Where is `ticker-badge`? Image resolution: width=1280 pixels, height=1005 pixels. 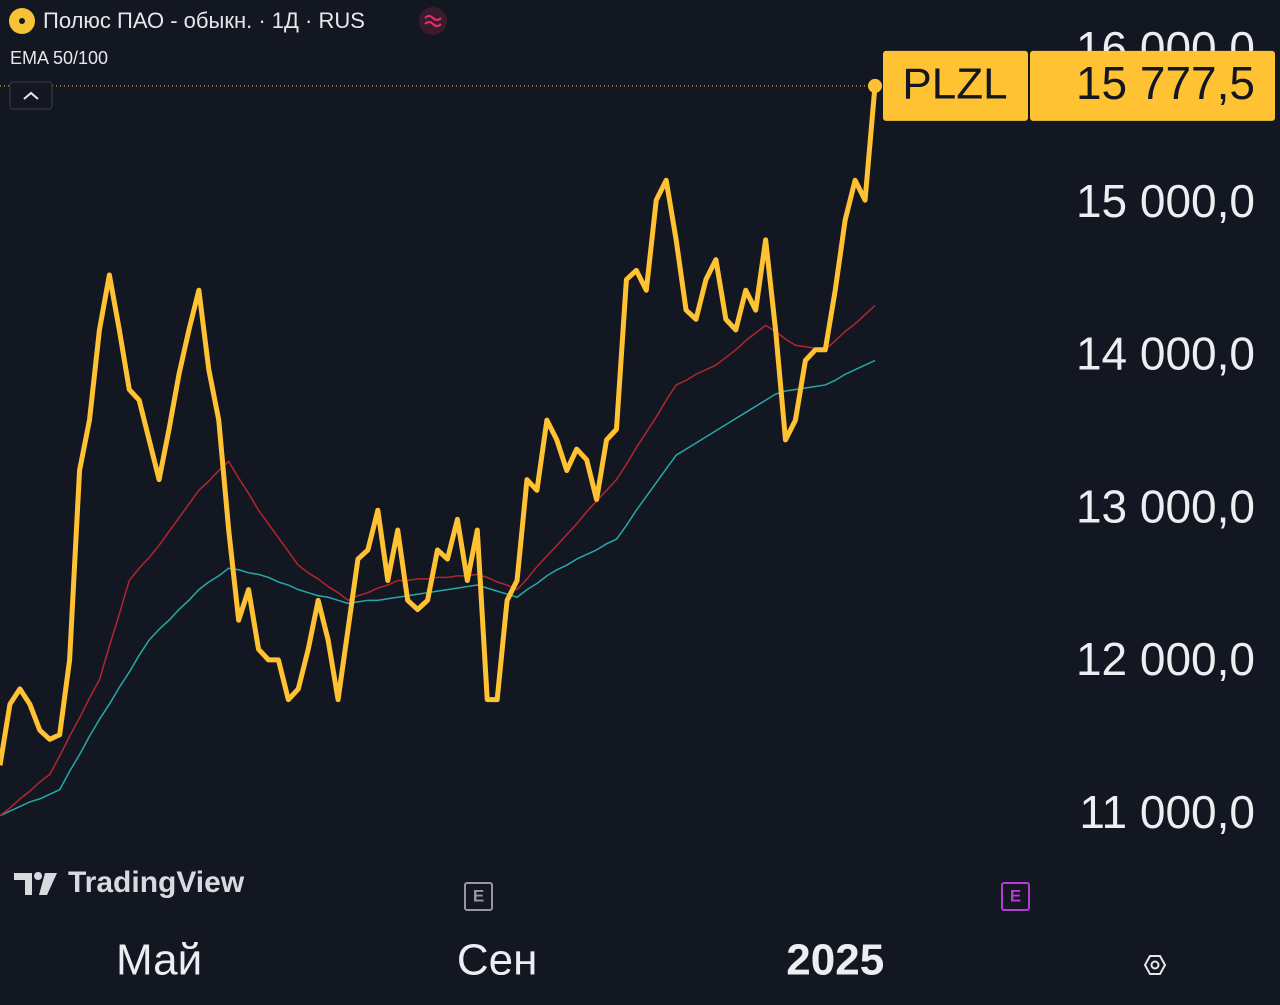 ticker-badge is located at coordinates (955, 85).